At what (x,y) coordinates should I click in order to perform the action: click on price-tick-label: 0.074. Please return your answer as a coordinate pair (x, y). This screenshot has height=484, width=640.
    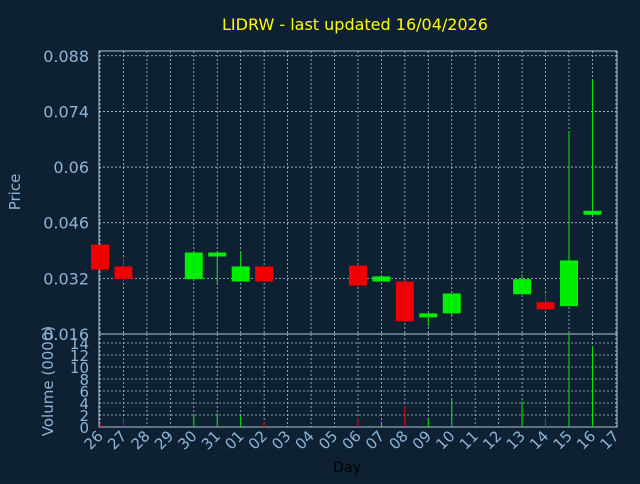
    Looking at the image, I should click on (66, 111).